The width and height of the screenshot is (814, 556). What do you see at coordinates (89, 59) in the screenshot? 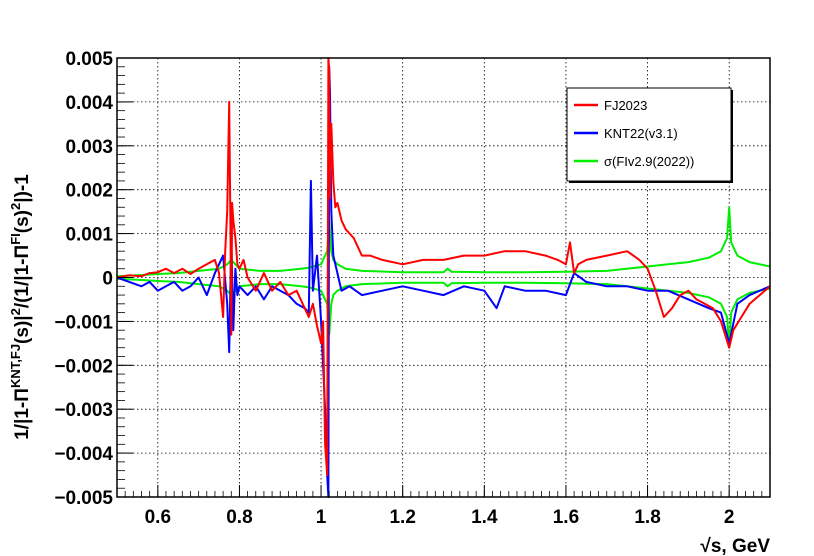
I see `y-tick-label: 0.005` at bounding box center [89, 59].